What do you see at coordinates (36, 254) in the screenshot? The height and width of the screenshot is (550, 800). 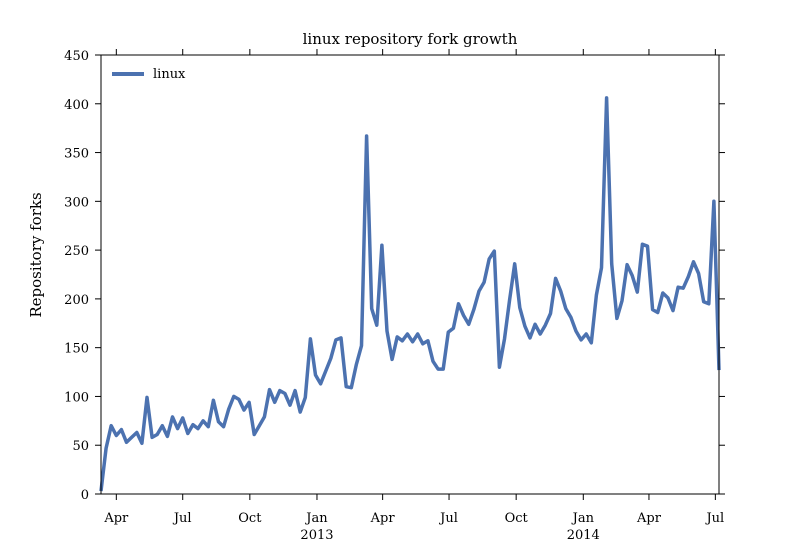 I see `y-axis-label: Repository forks` at bounding box center [36, 254].